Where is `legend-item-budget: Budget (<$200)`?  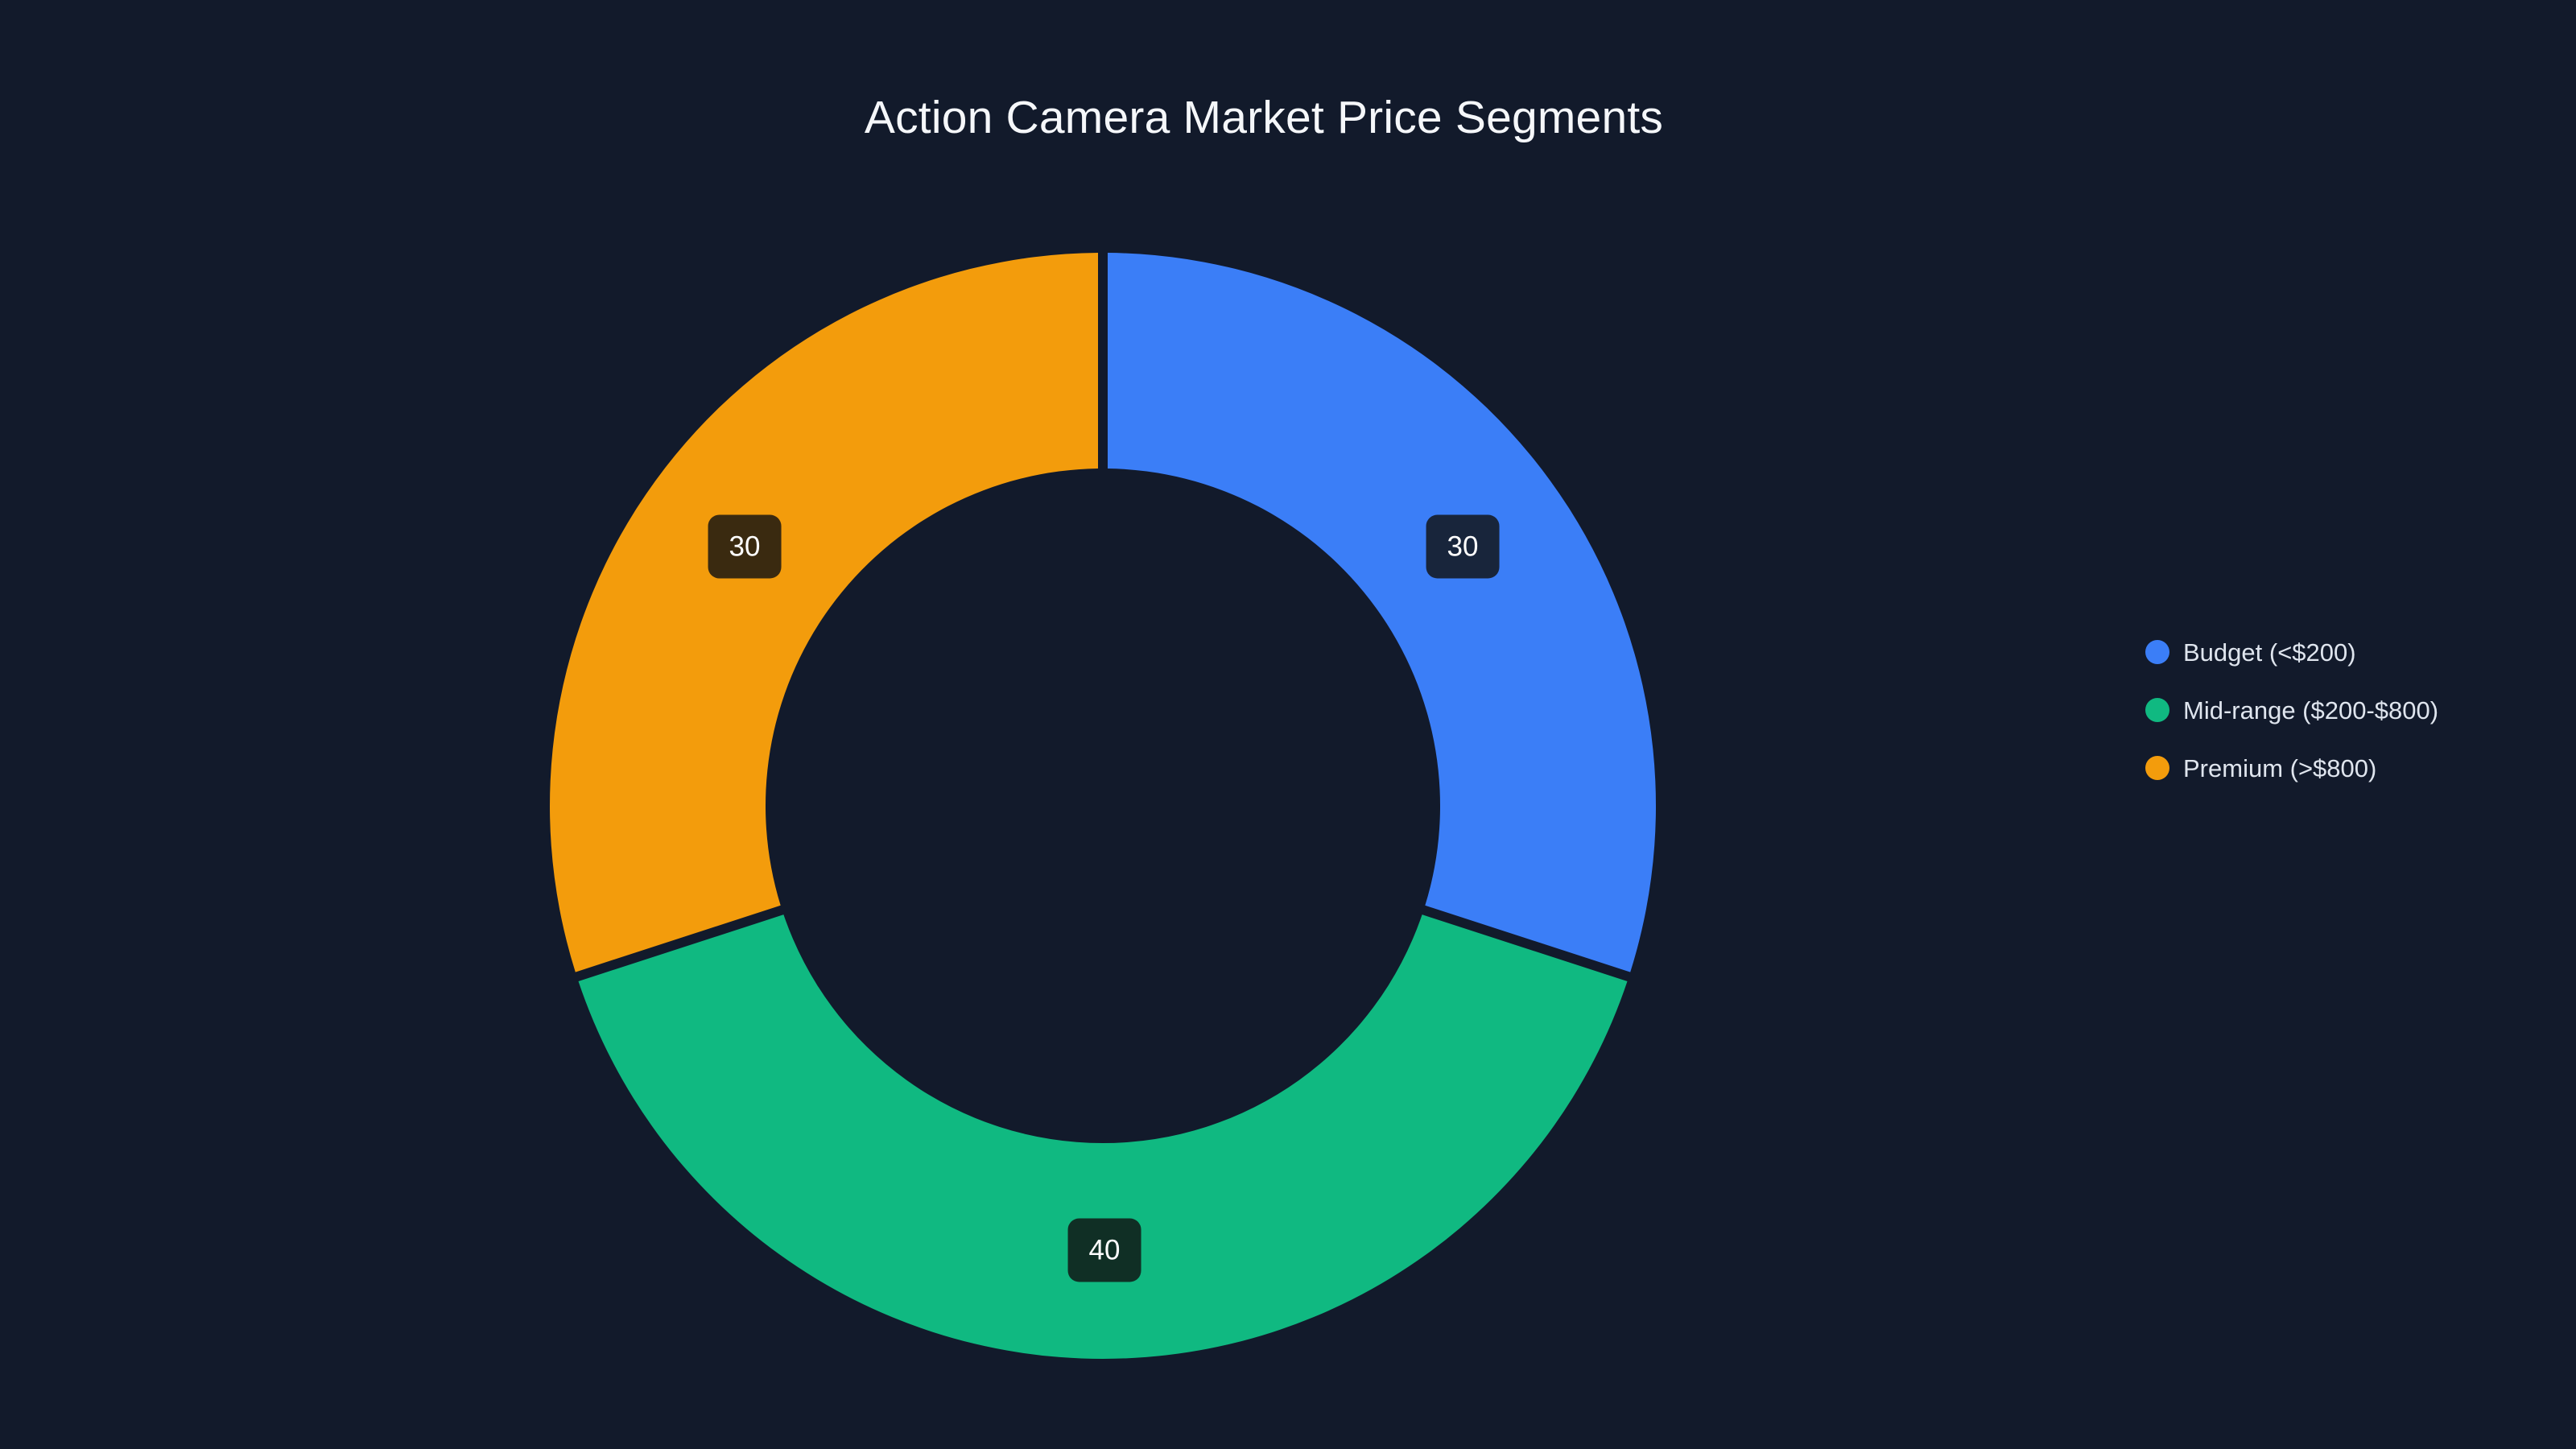
legend-item-budget: Budget (<$200) is located at coordinates (2291, 652).